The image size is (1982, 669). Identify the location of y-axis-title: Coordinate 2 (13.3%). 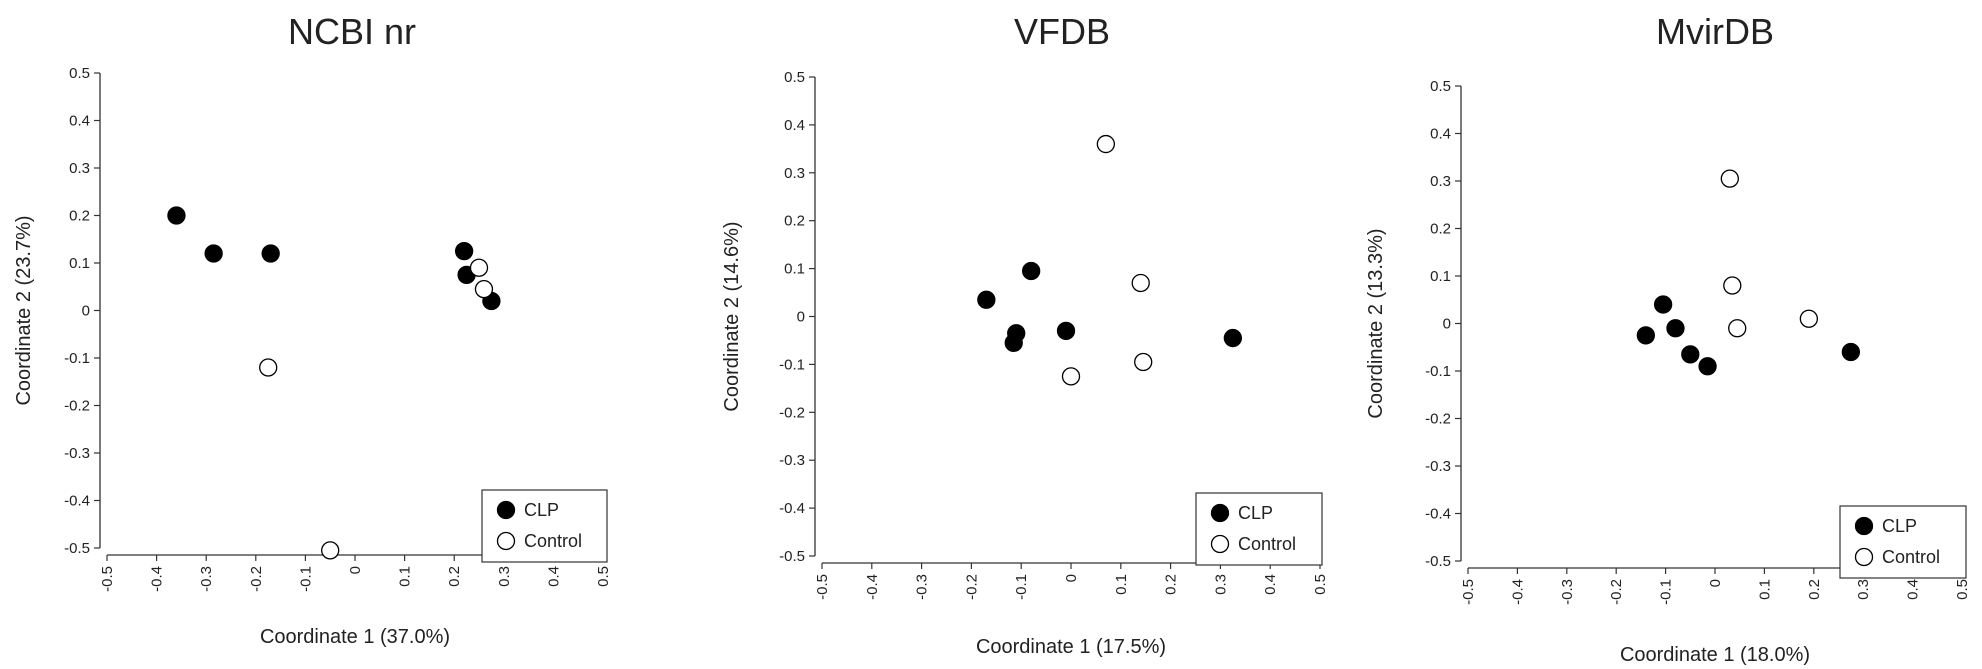
(1376, 323).